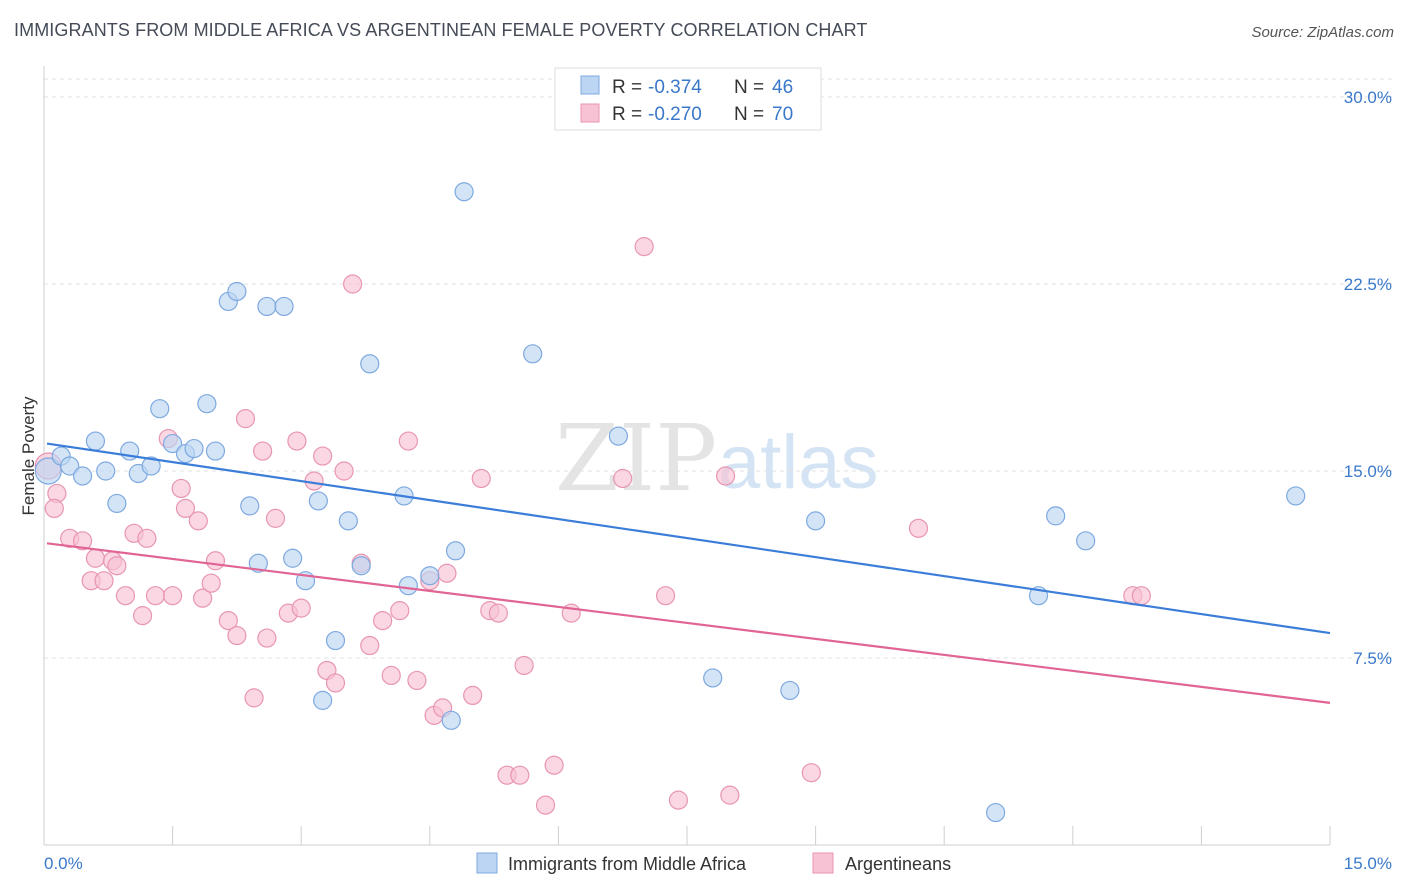 The width and height of the screenshot is (1406, 892). I want to click on legend-n-value-2: 70, so click(782, 114).